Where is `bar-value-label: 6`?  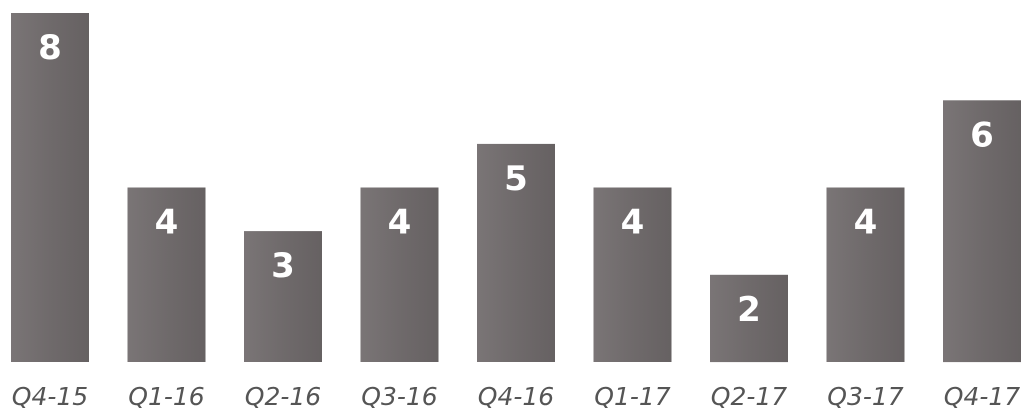
bar-value-label: 6 is located at coordinates (982, 135).